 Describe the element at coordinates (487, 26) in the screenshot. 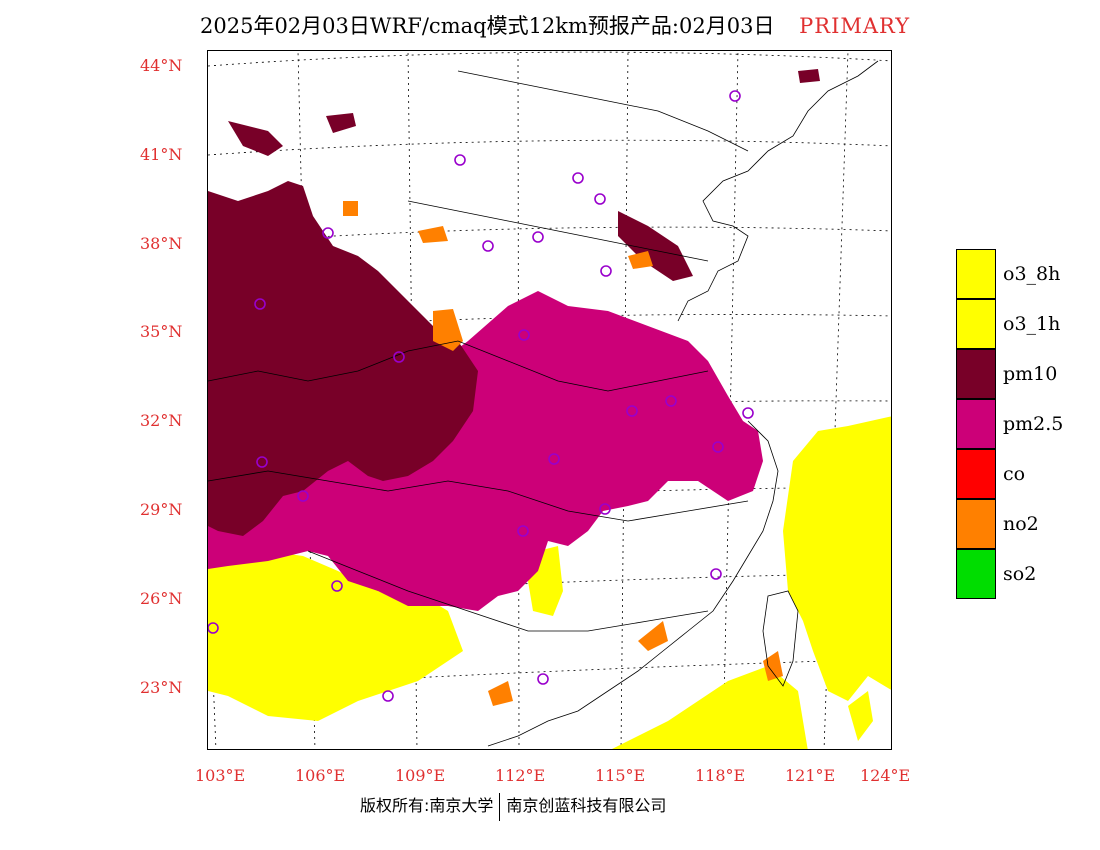

I see `title-text: 2025年02月03日WRF/cmaq模式12km预报产品:02月03日` at that location.